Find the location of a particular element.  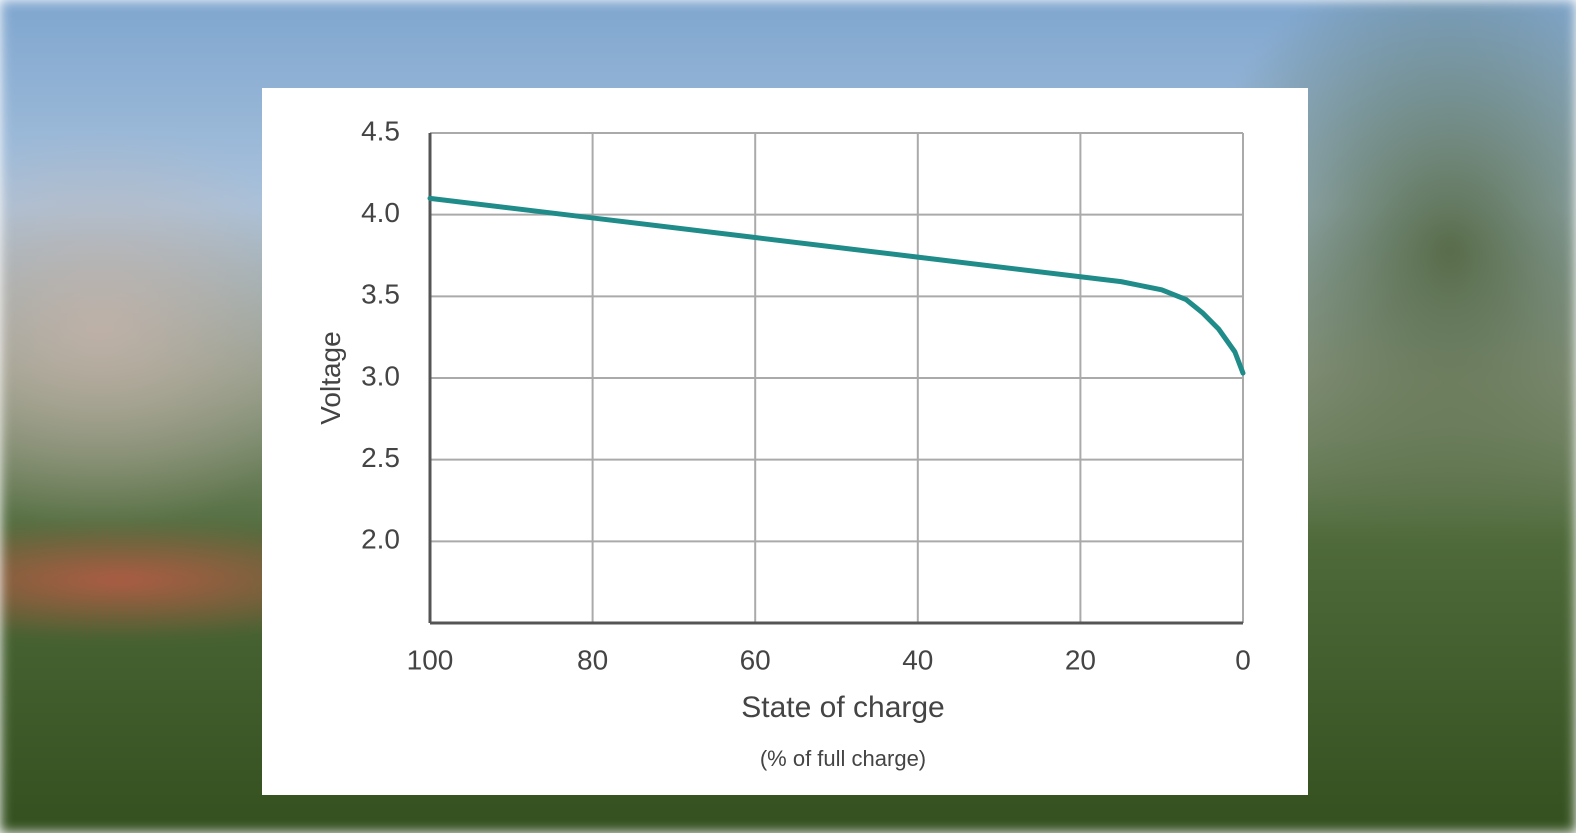

x-tick-label: 0 is located at coordinates (1243, 659).